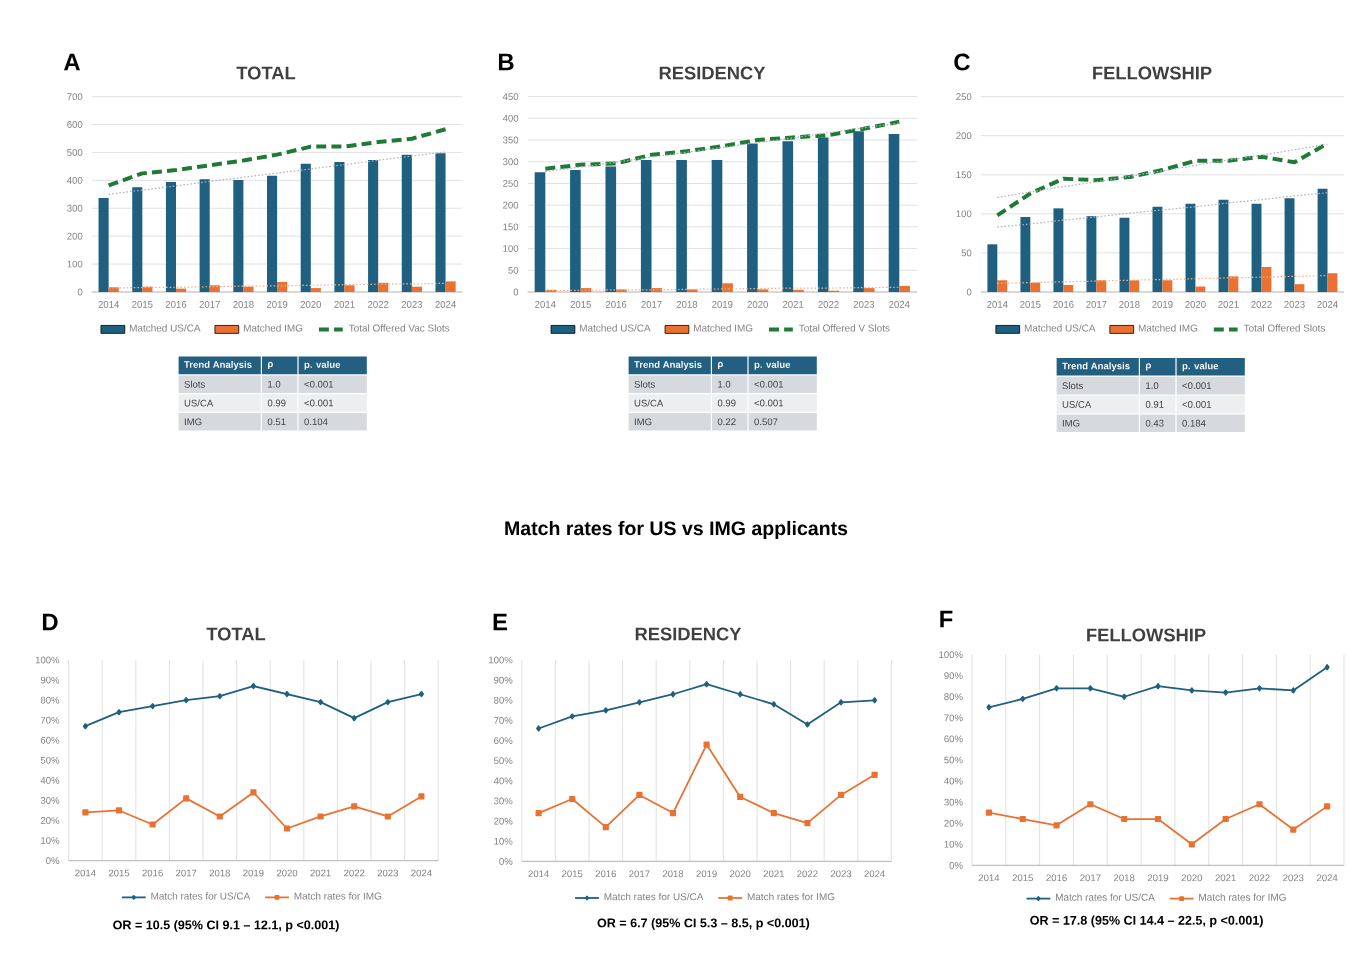 The height and width of the screenshot is (958, 1350). Describe the element at coordinates (946, 619) in the screenshot. I see `text: F` at that location.